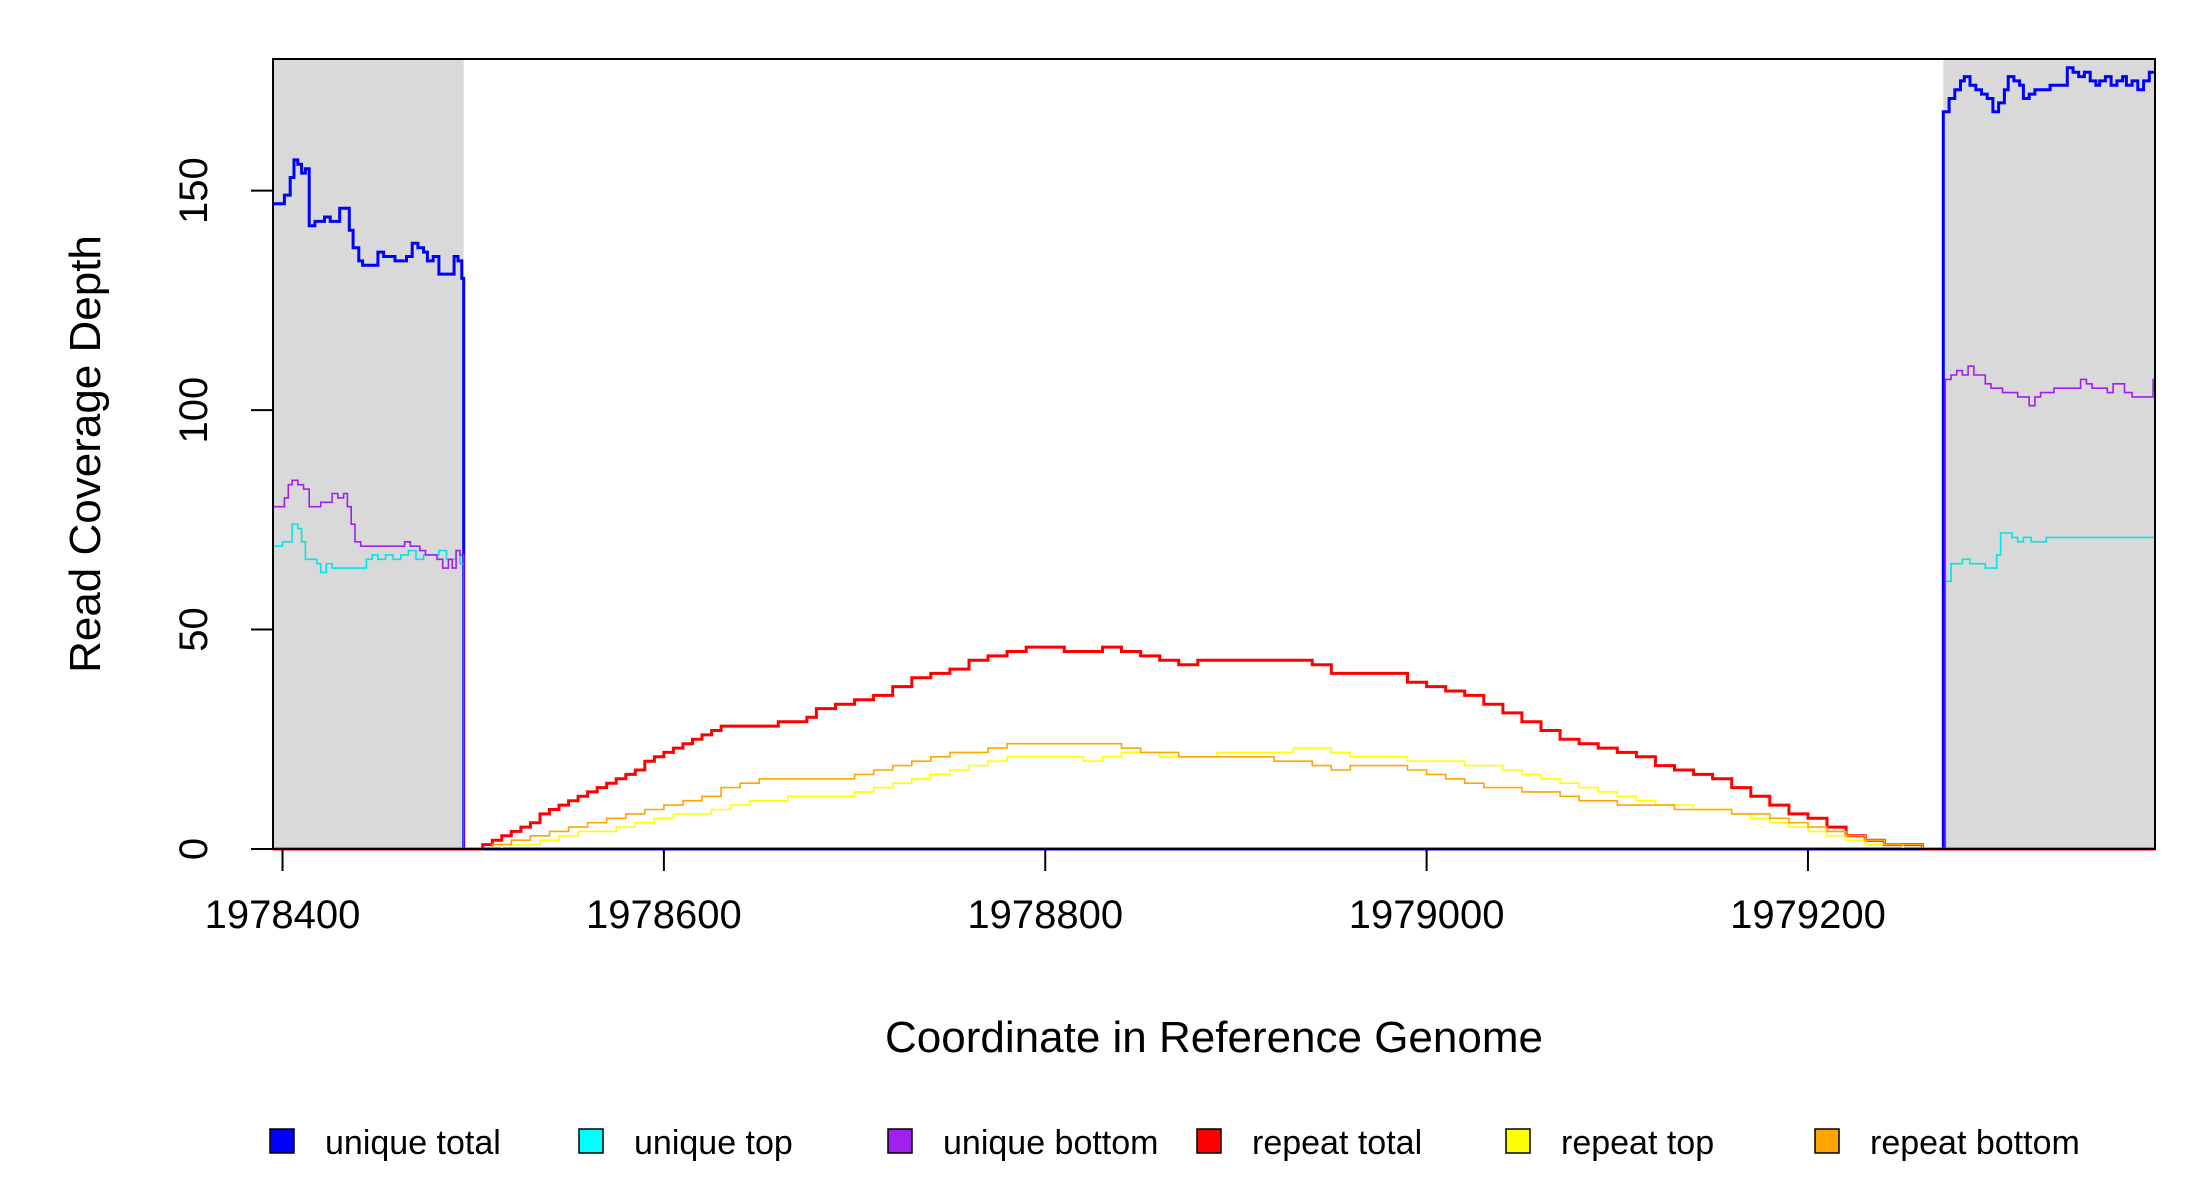  What do you see at coordinates (1051, 1143) in the screenshot?
I see `legend-label: unique bottom` at bounding box center [1051, 1143].